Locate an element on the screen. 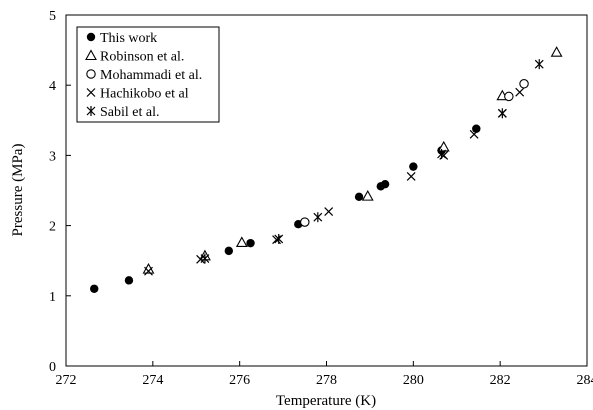 The height and width of the screenshot is (410, 593). x-axis-title: Temperature (K) is located at coordinates (326, 401).